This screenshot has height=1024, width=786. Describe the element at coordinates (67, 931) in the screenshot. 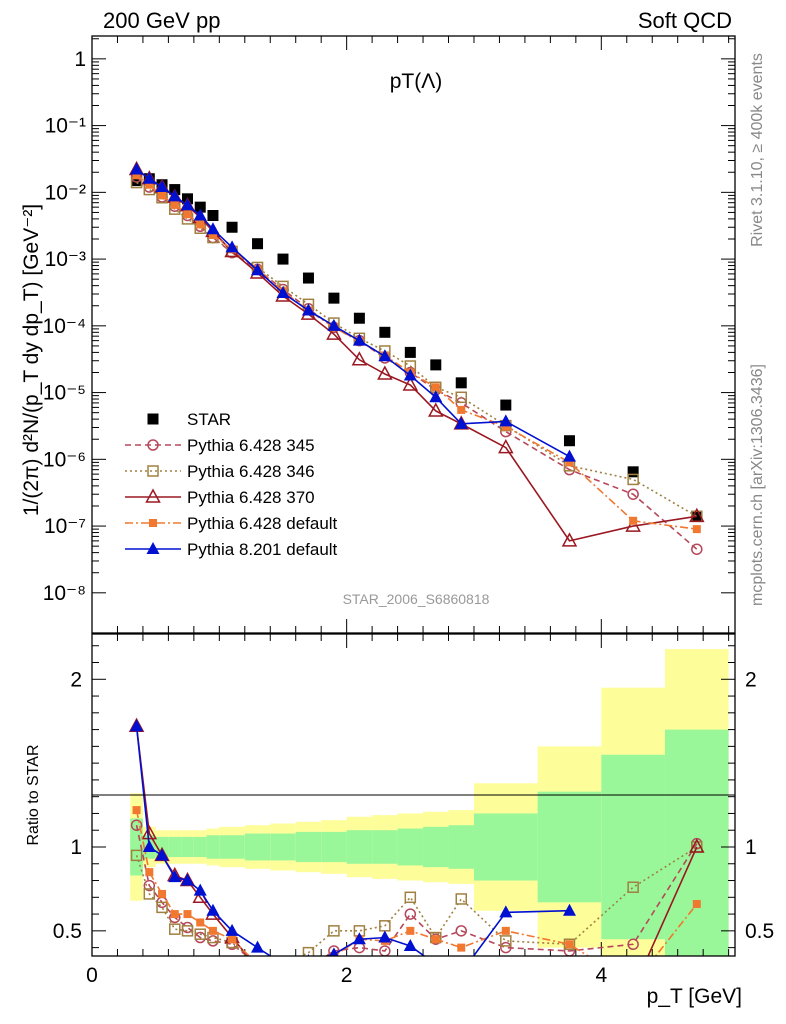

I see `ratio-y-tick-label: 0.5` at that location.